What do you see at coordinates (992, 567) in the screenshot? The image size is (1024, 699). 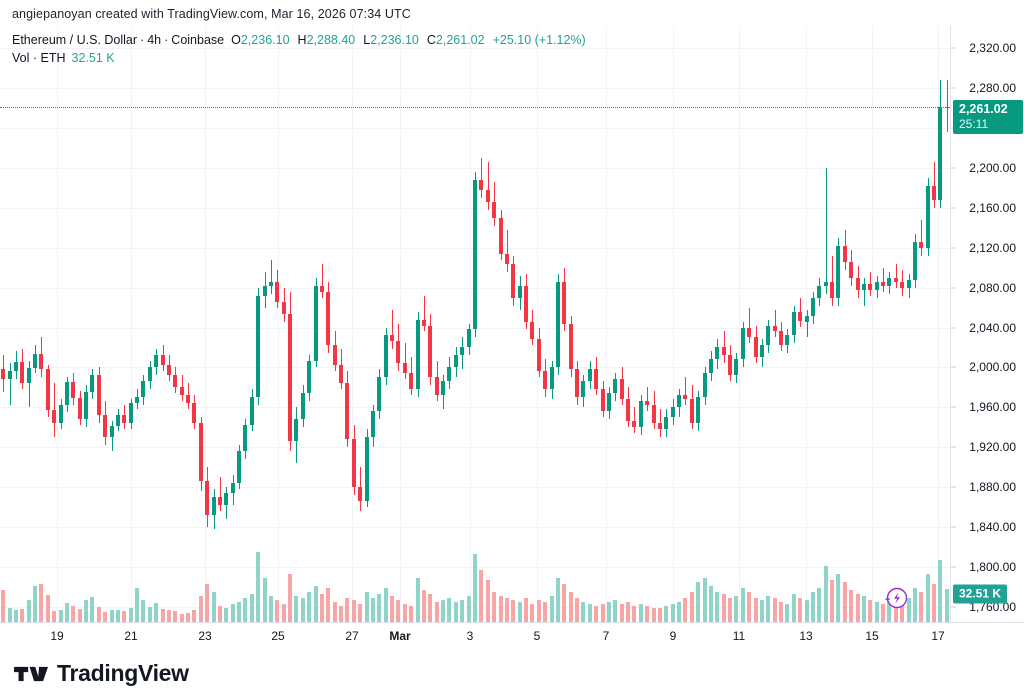 I see `price-tick-label: 1,800.00` at bounding box center [992, 567].